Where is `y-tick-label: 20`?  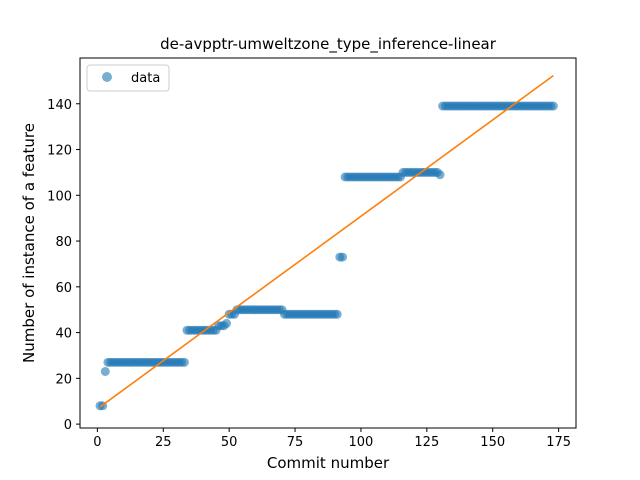
y-tick-label: 20 is located at coordinates (63, 379).